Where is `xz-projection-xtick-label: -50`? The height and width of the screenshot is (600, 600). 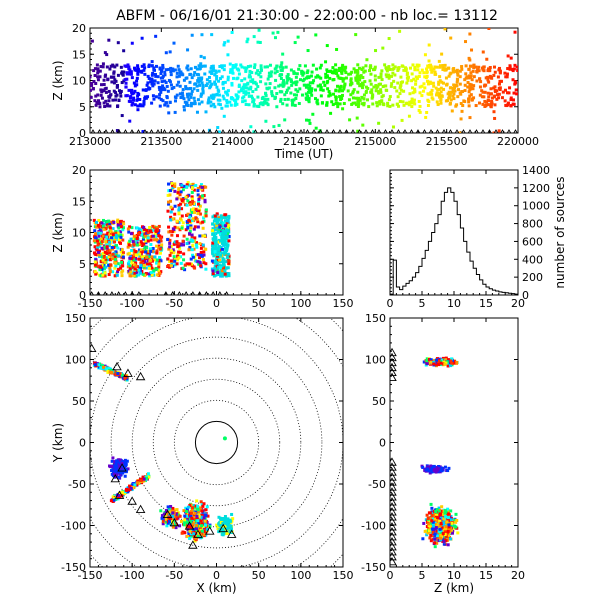 xz-projection-xtick-label: -50 is located at coordinates (174, 303).